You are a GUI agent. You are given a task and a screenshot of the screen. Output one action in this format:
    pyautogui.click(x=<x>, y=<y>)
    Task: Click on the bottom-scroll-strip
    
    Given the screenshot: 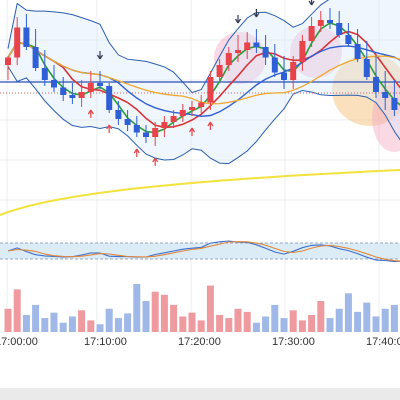 What is the action you would take?
    pyautogui.click(x=200, y=394)
    